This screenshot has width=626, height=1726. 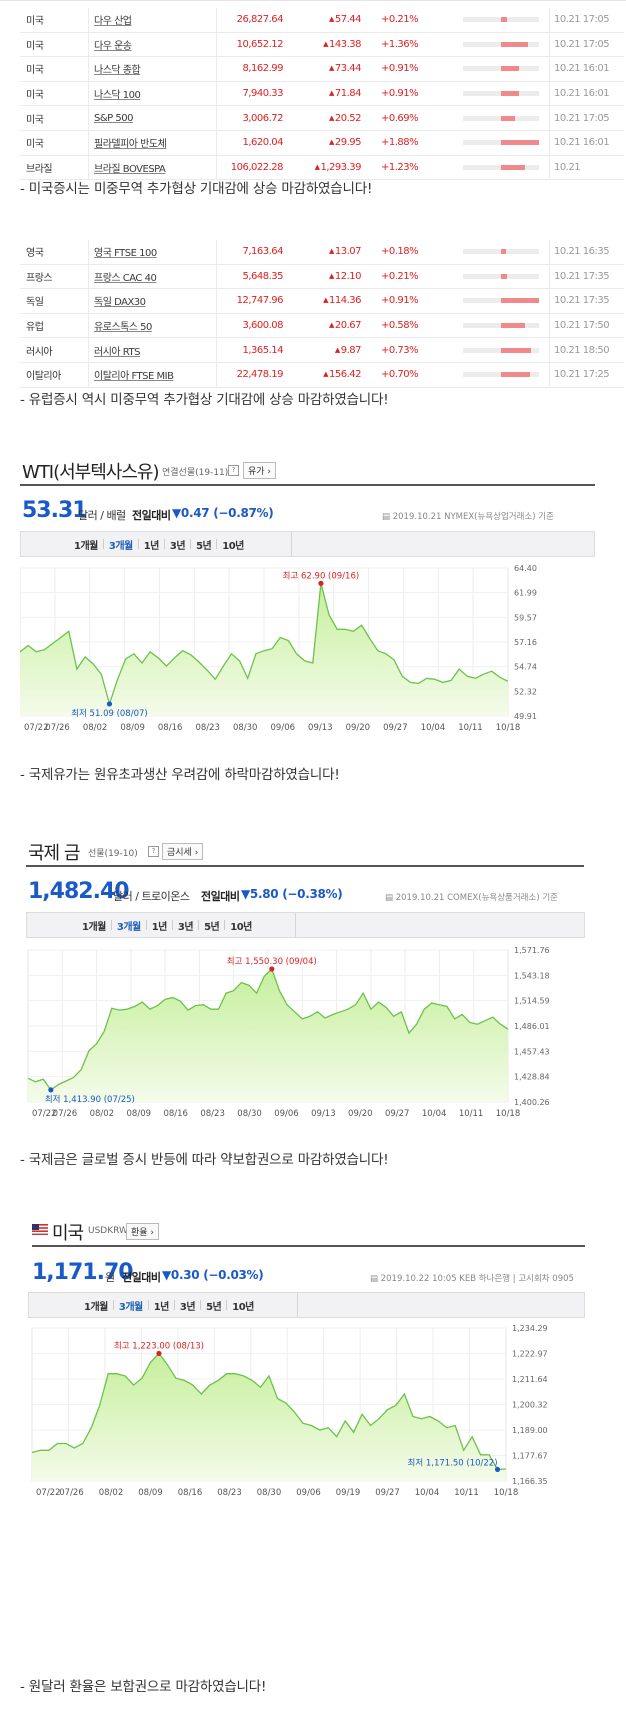 What do you see at coordinates (292, 894) in the screenshot?
I see `gold-change: ▼5.80 (−0.38%)` at bounding box center [292, 894].